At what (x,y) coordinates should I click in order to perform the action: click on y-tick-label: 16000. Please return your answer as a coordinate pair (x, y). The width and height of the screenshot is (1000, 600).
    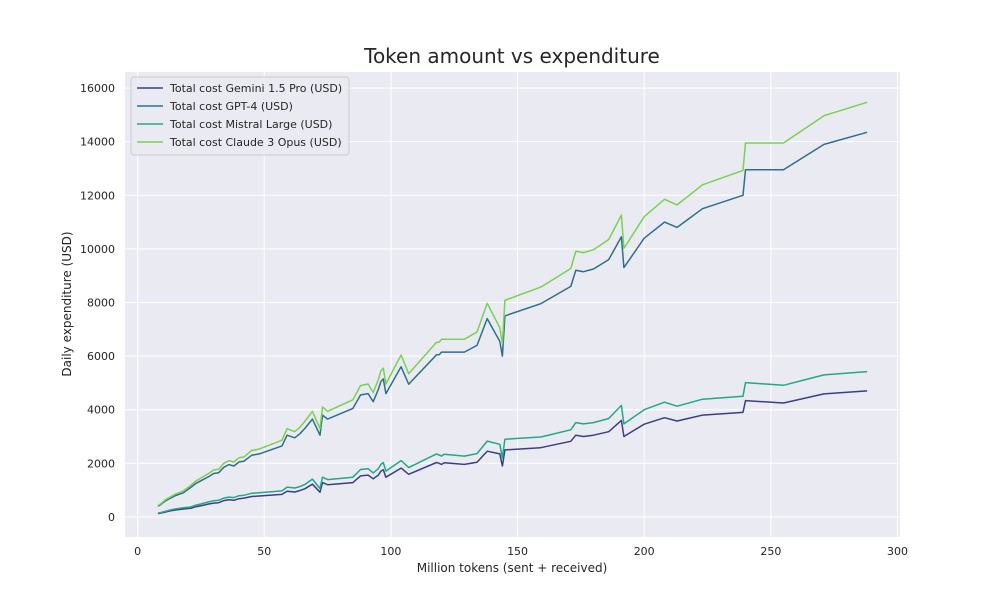
    Looking at the image, I should click on (97, 88).